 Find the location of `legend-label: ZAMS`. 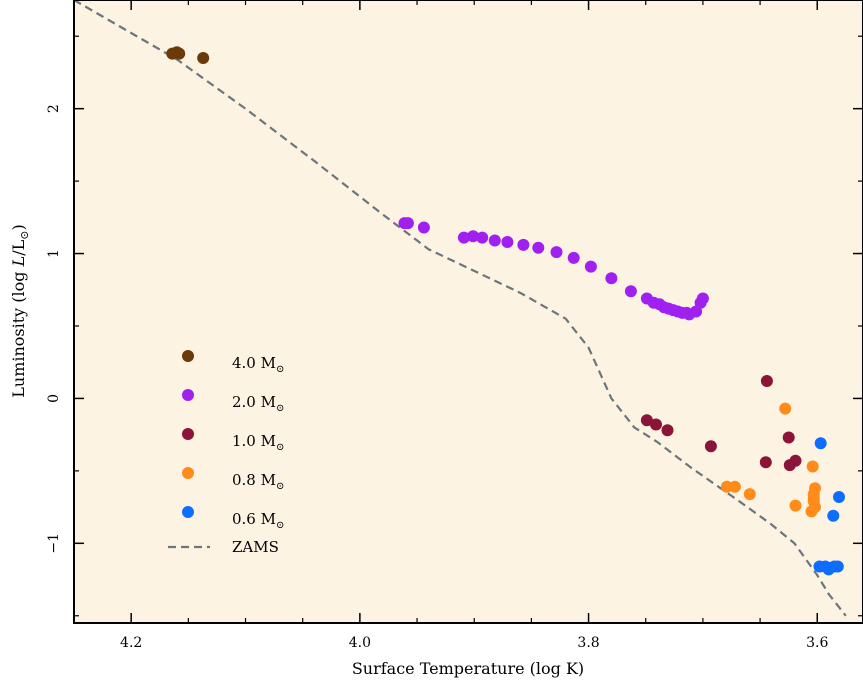

legend-label: ZAMS is located at coordinates (255, 547).